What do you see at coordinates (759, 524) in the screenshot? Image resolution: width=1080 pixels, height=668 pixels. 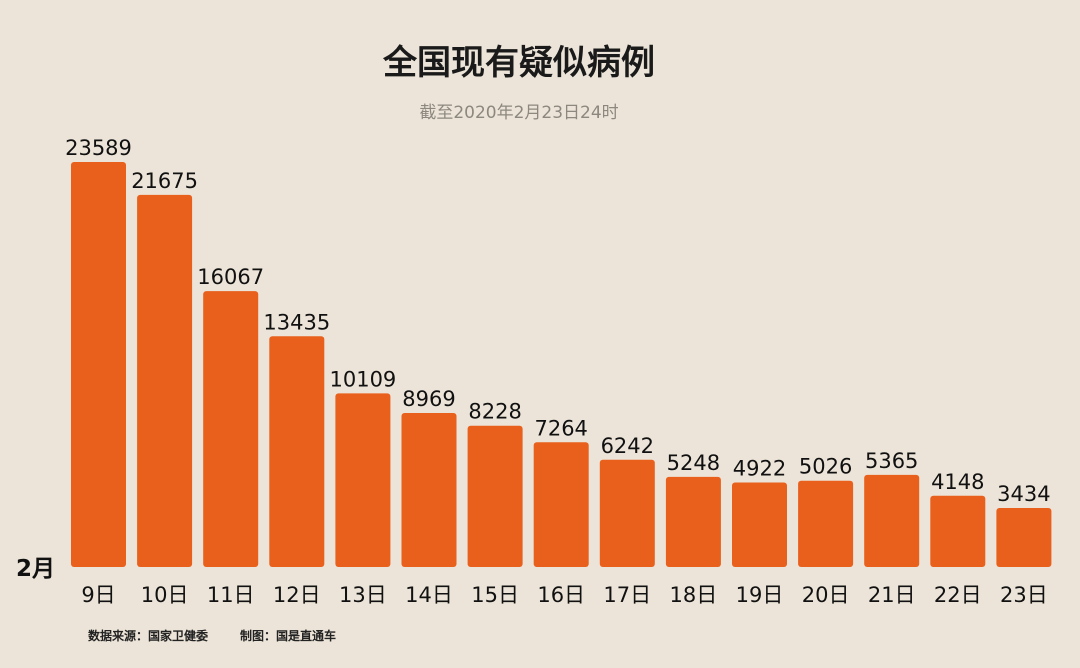 I see `bar-19日` at bounding box center [759, 524].